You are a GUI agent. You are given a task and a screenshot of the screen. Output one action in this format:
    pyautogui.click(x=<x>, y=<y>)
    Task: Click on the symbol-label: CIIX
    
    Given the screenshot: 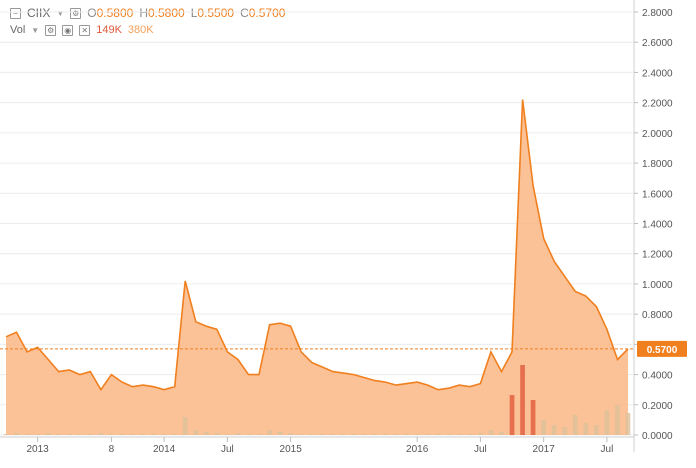 What is the action you would take?
    pyautogui.click(x=39, y=13)
    